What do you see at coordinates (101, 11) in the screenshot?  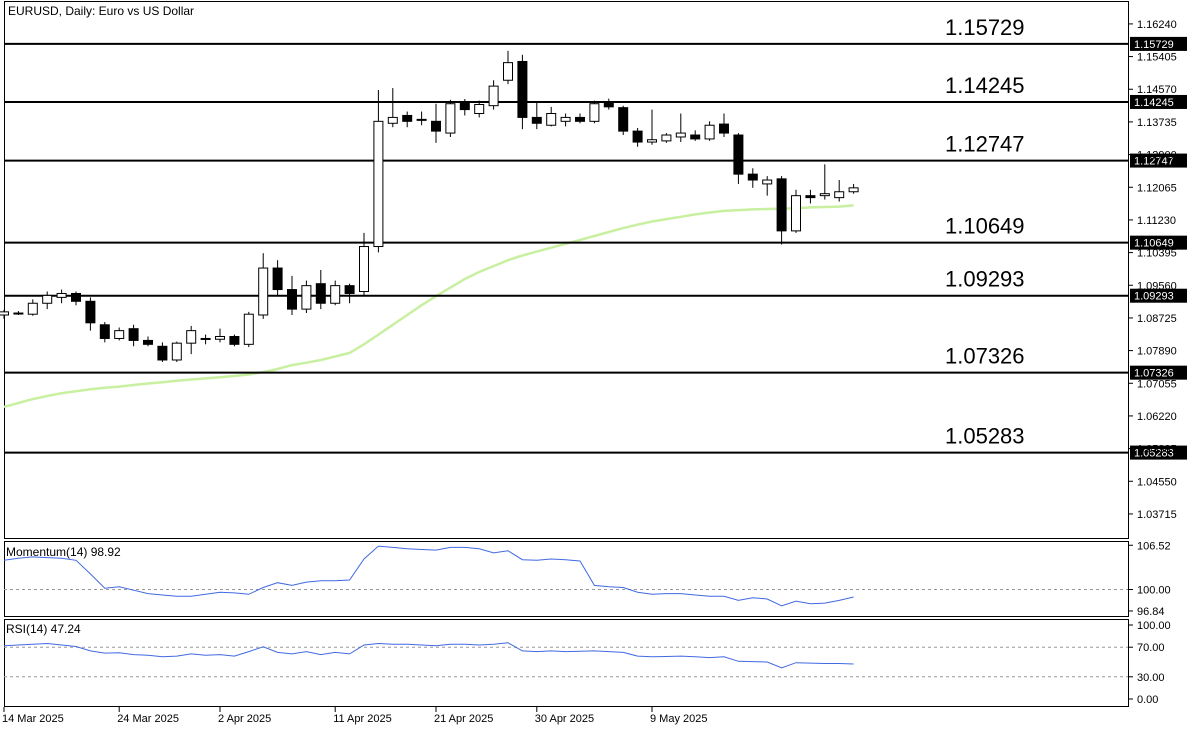 I see `chart-title: EURUSD, Daily: Euro vs US Dollar` at bounding box center [101, 11].